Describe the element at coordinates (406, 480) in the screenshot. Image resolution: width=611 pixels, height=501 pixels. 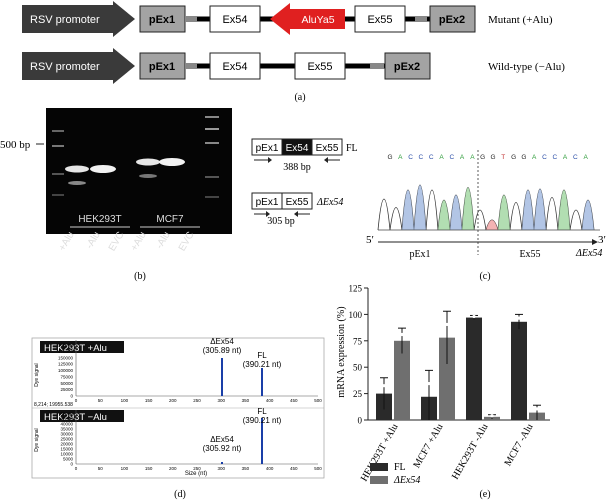
I see `legend-label: ΔEx54` at that location.